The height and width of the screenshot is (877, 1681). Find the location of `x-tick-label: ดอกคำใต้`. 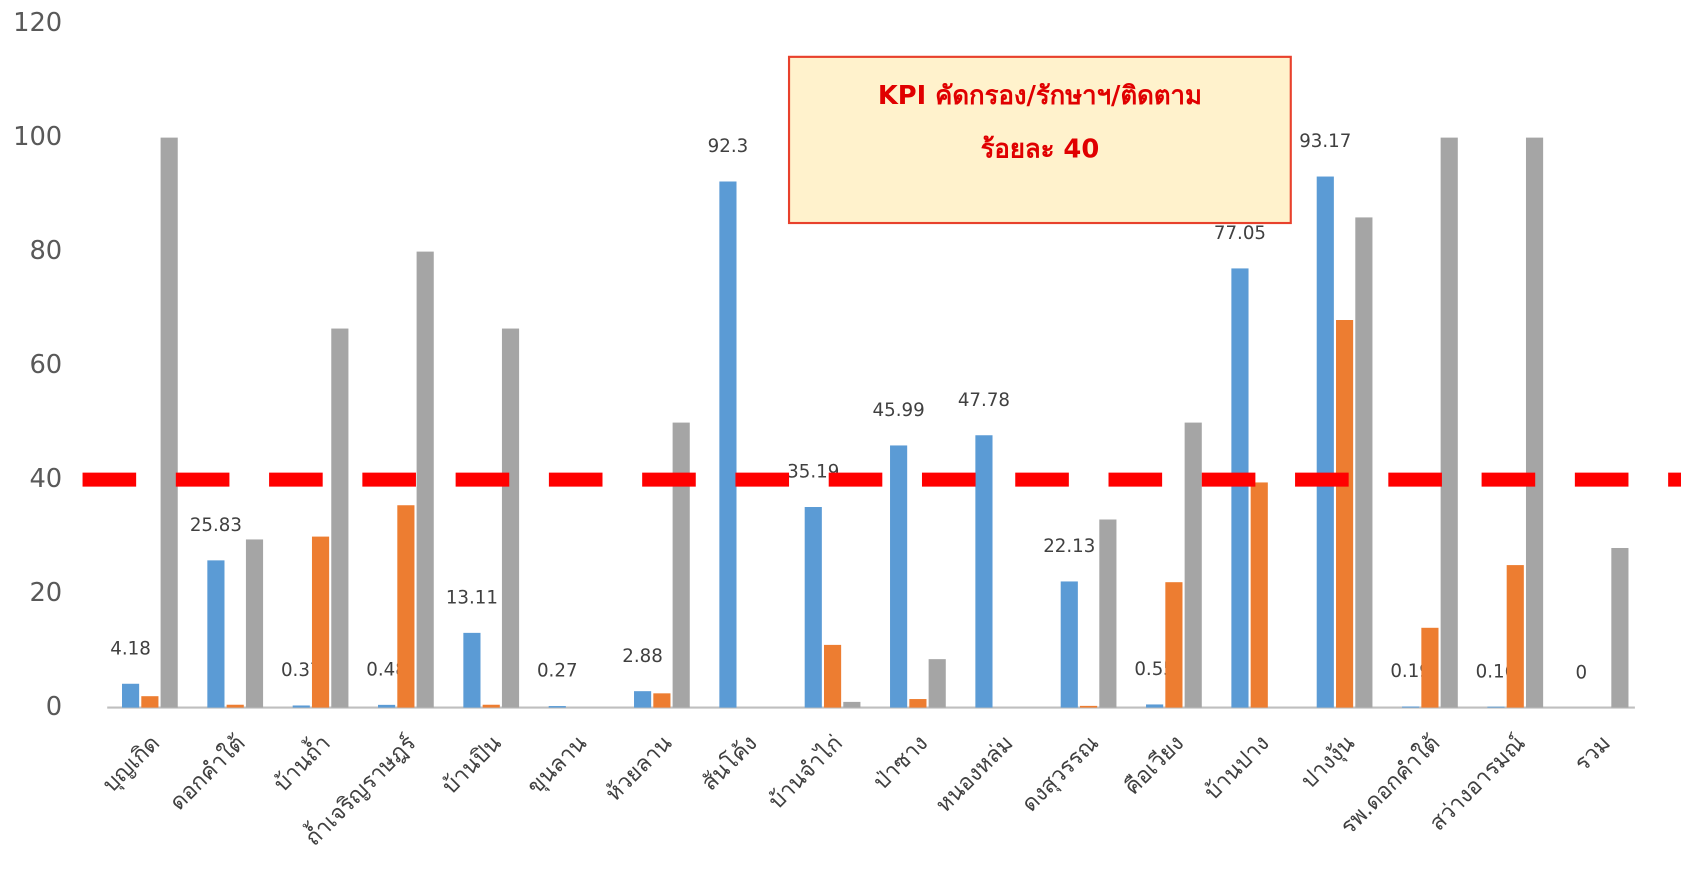

x-tick-label: ดอกคำใต้ is located at coordinates (208, 773).